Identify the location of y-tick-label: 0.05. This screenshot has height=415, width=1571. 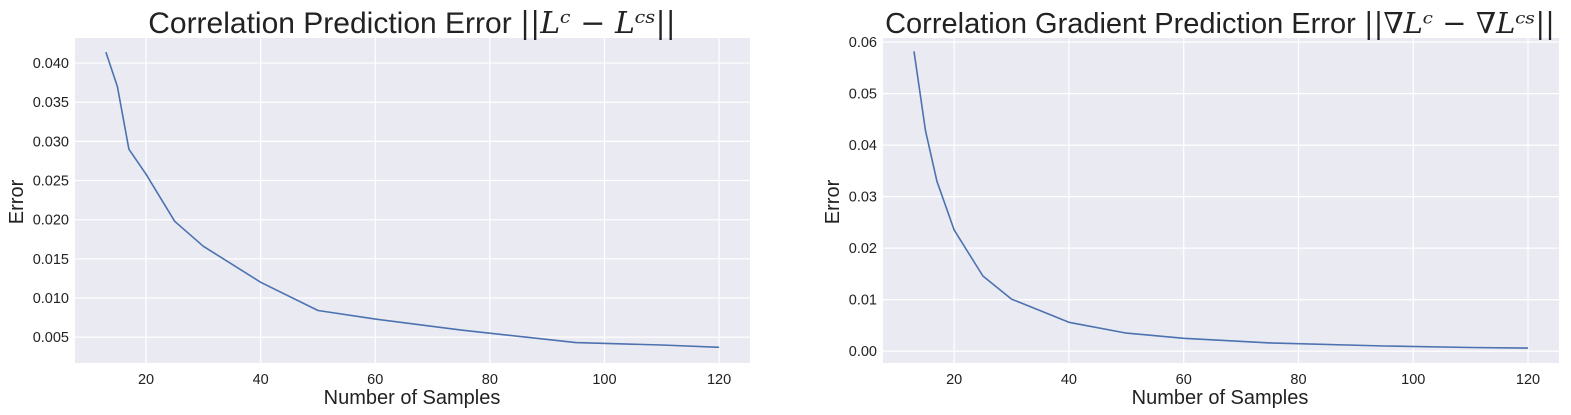
(863, 95).